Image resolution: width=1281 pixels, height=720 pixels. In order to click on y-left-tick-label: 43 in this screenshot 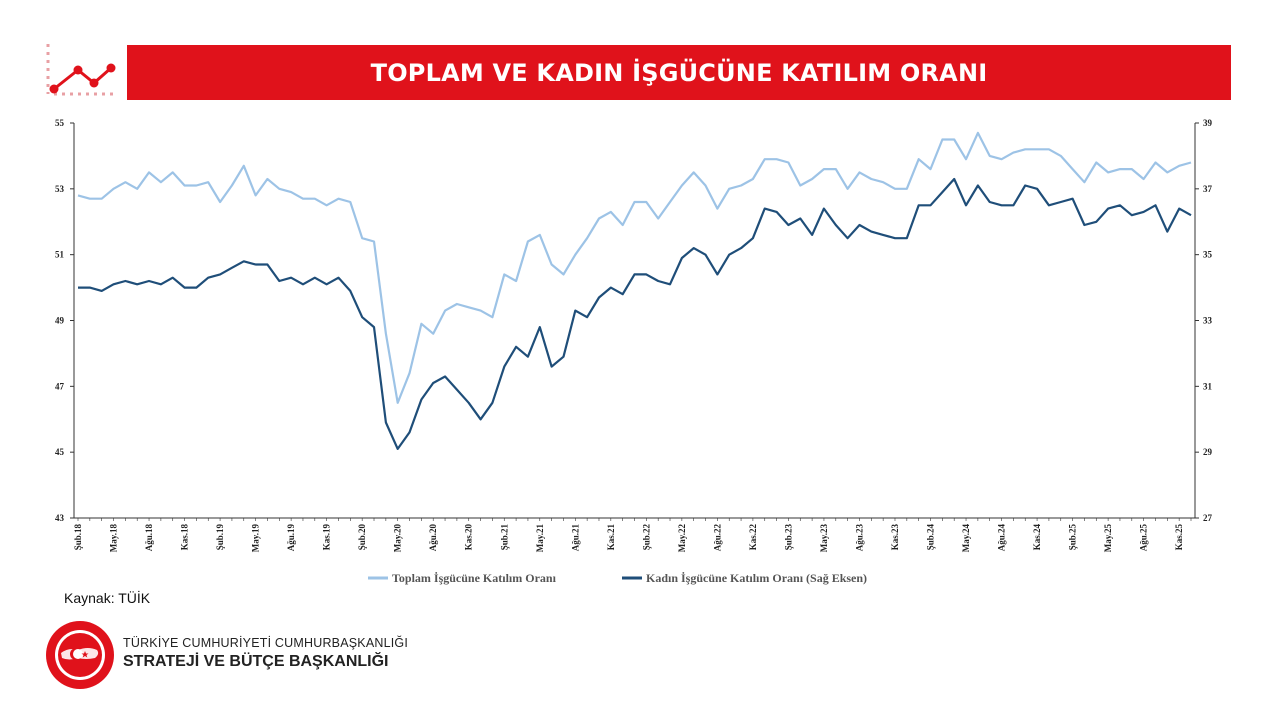, I will do `click(60, 518)`.